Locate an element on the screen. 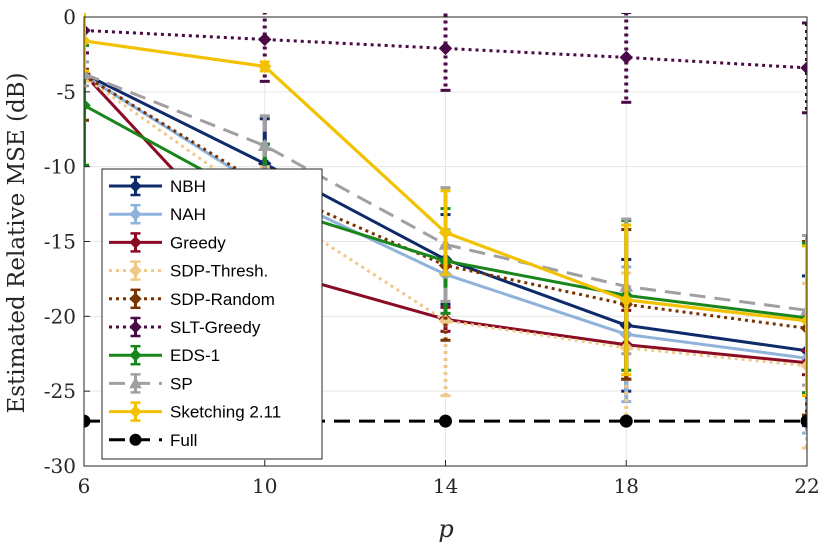  series-line is located at coordinates (445, 49).